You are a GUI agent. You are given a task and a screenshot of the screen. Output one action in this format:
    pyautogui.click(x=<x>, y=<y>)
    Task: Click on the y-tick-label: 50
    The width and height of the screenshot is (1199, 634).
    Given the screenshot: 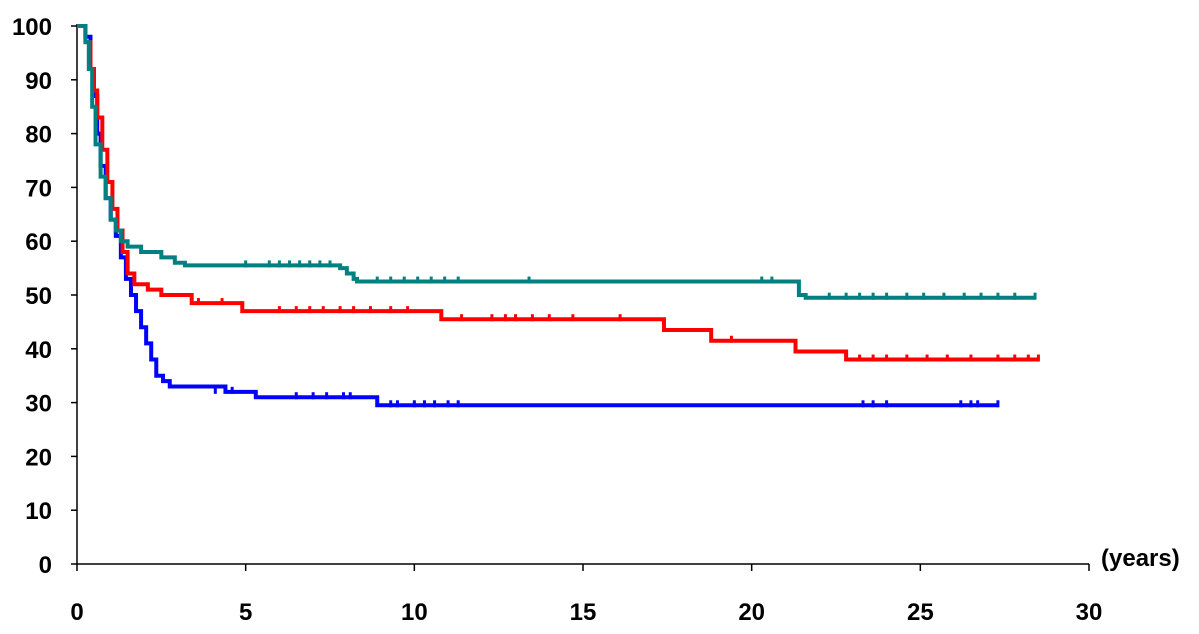 What is the action you would take?
    pyautogui.click(x=38, y=296)
    